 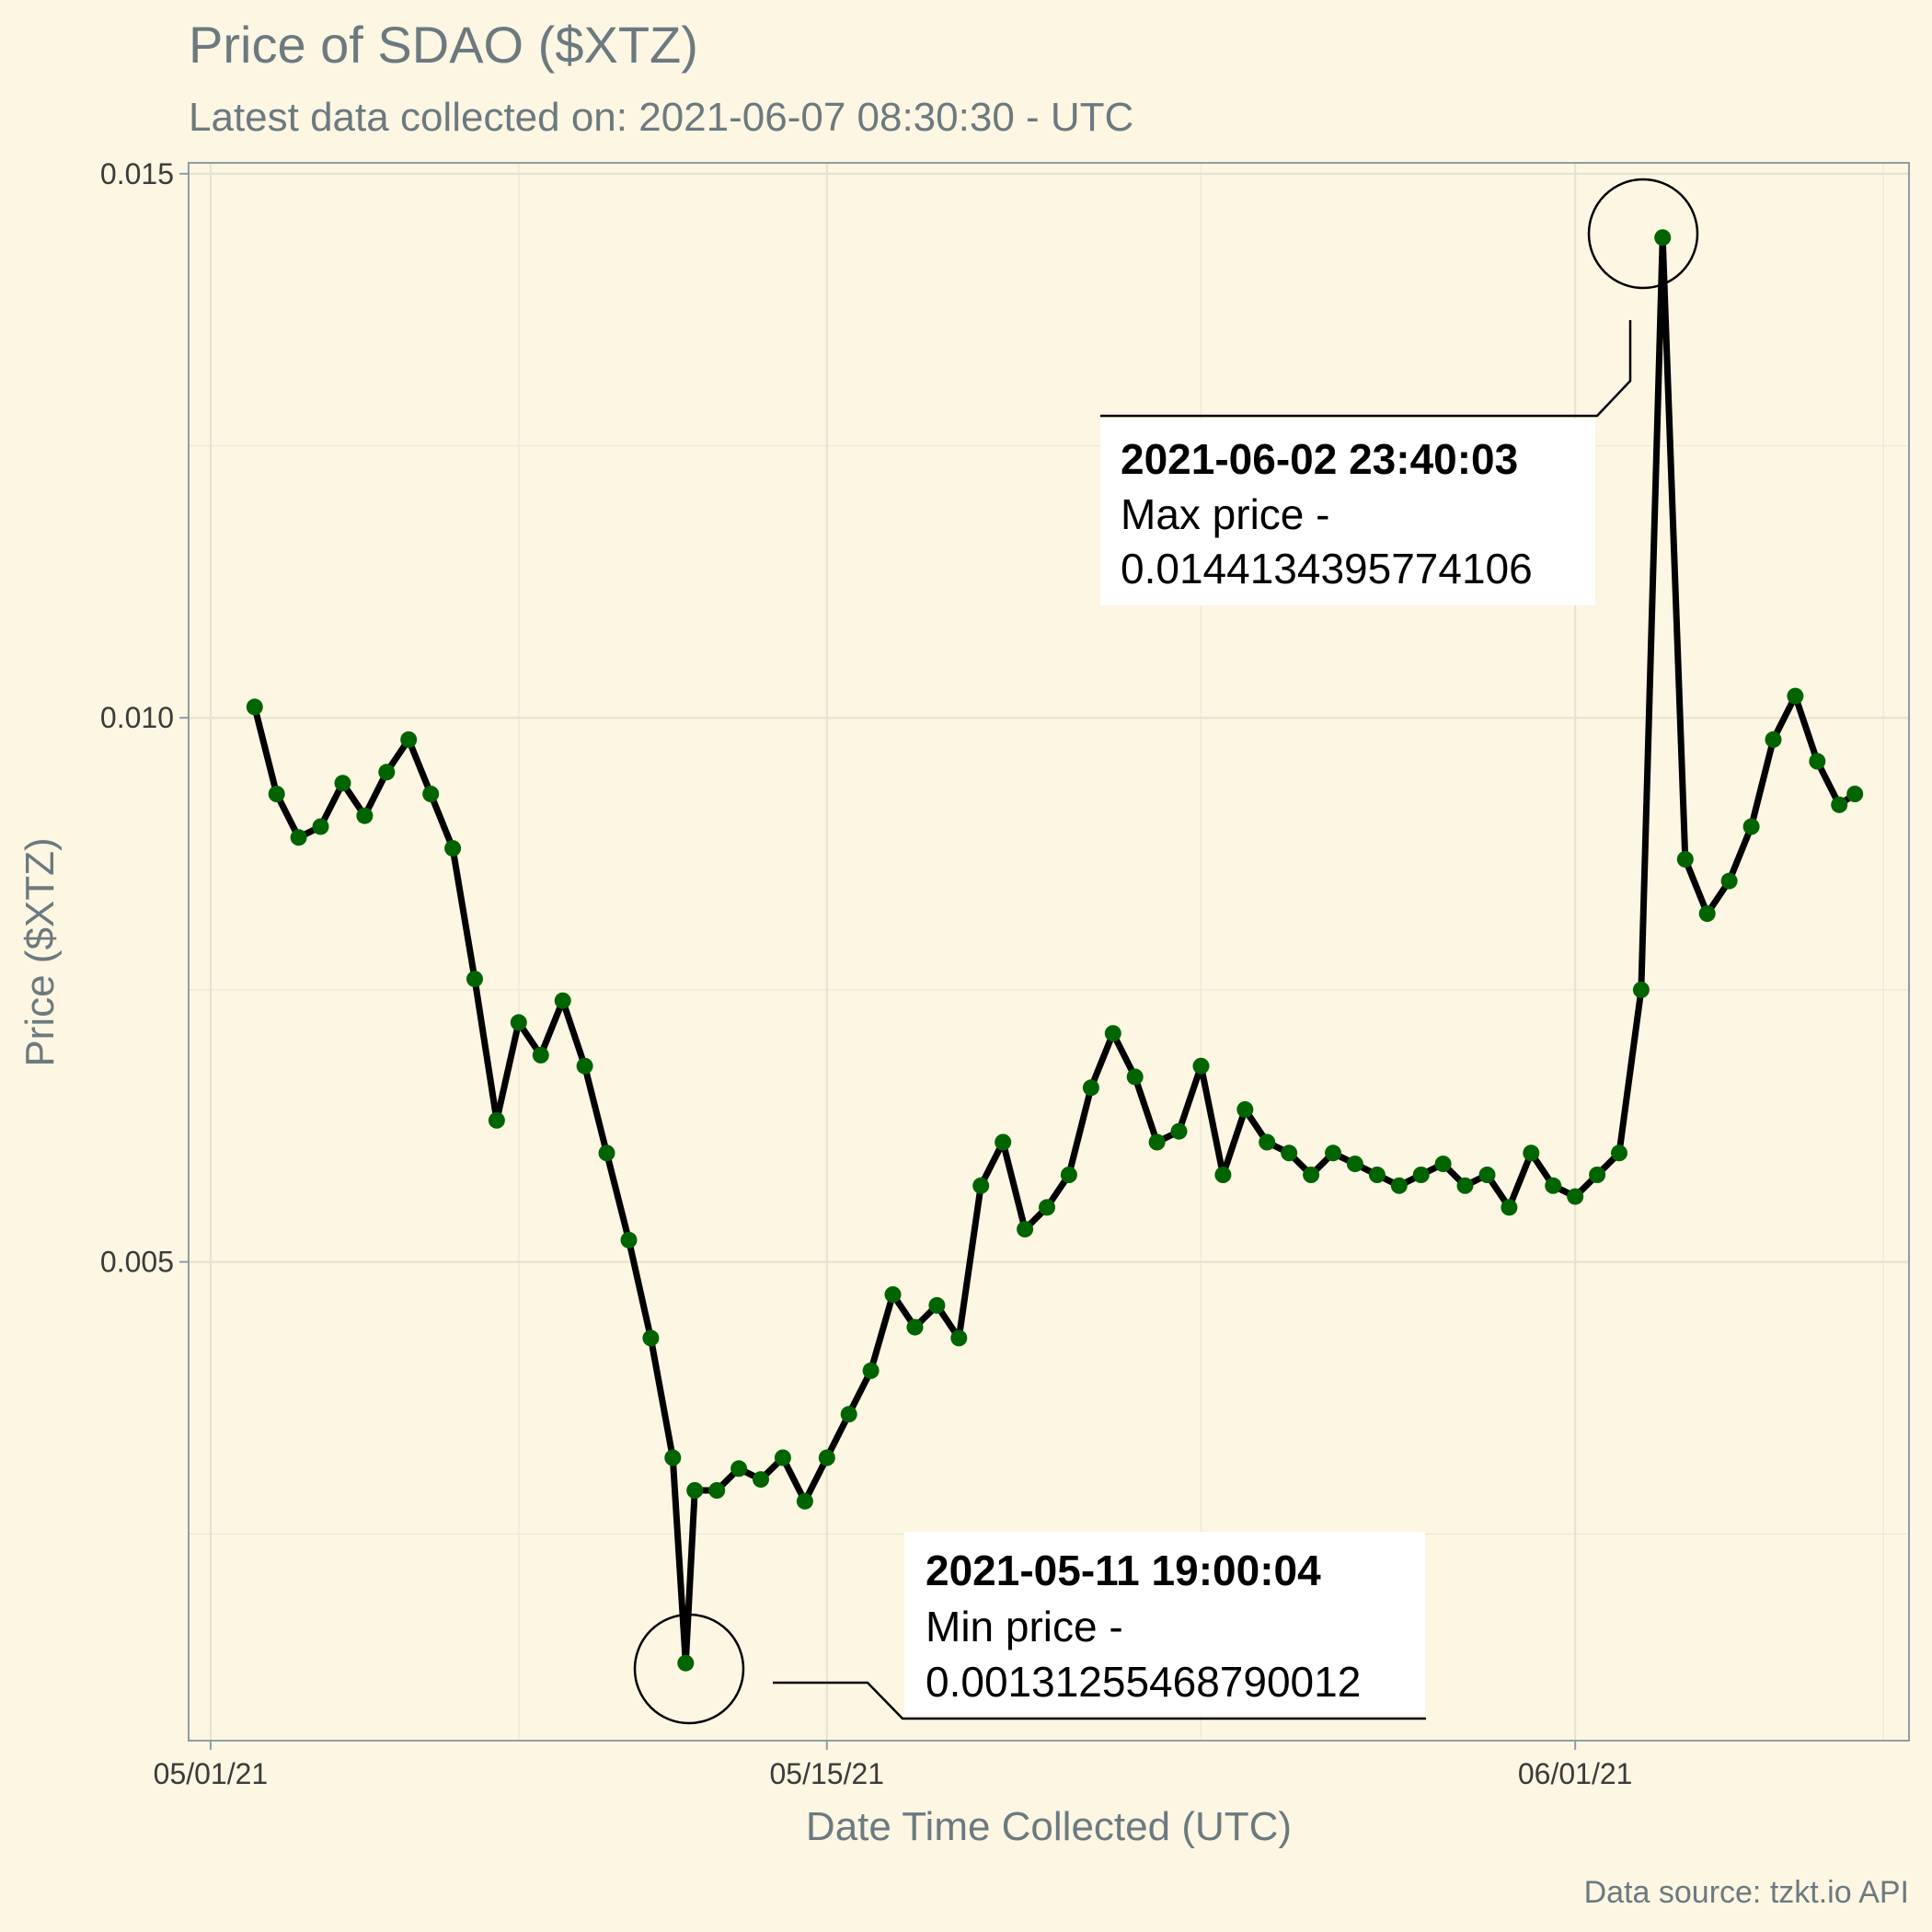 What do you see at coordinates (1123, 1570) in the screenshot?
I see `min-label-time: 2021-05-11 19:00:04` at bounding box center [1123, 1570].